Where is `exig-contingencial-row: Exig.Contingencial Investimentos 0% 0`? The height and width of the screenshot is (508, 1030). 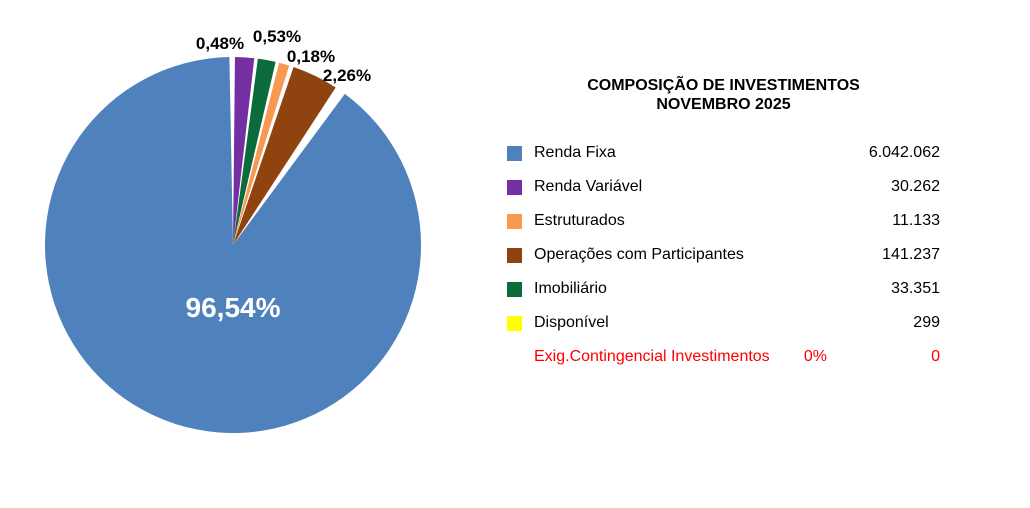
exig-contingencial-row: Exig.Contingencial Investimentos 0% 0 is located at coordinates (723, 357).